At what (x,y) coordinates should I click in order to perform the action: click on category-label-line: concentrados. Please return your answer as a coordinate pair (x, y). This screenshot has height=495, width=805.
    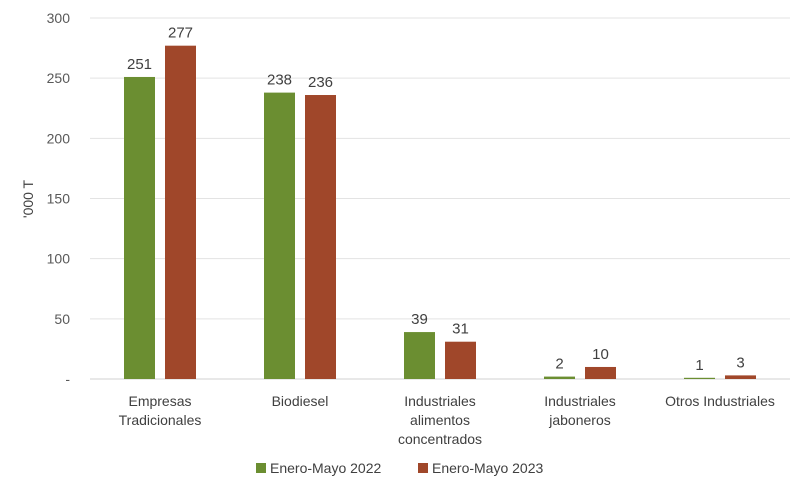
    Looking at the image, I should click on (440, 439).